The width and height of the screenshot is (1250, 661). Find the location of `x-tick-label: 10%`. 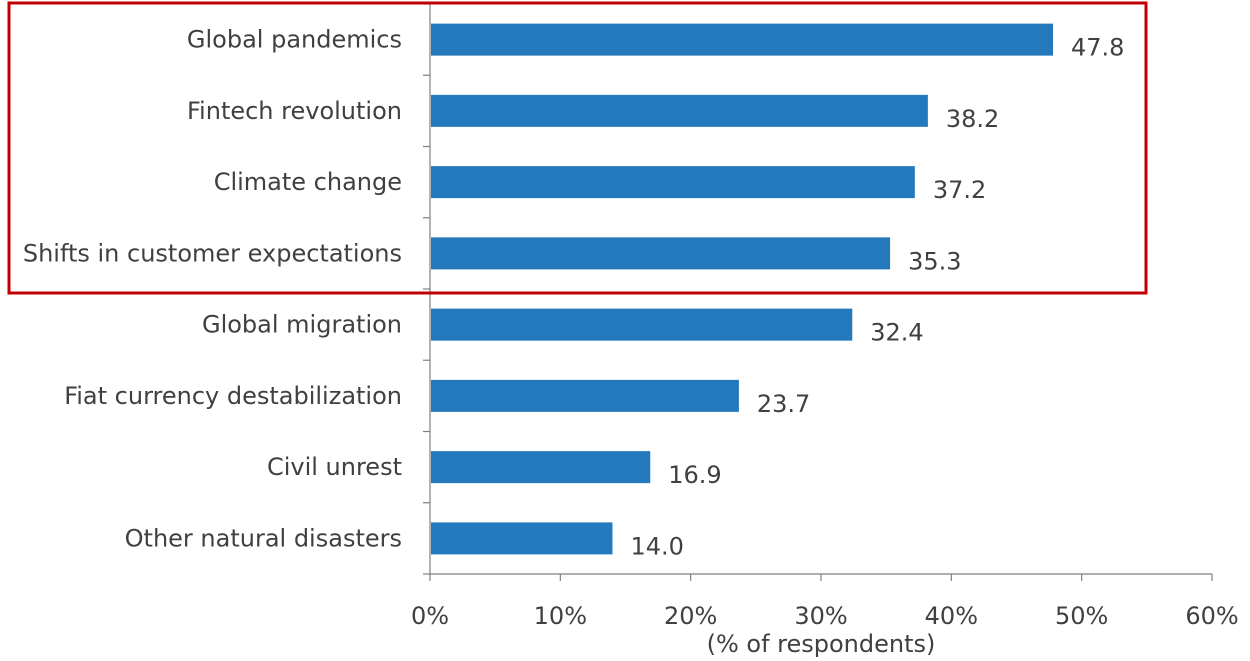

x-tick-label: 10% is located at coordinates (560, 616).